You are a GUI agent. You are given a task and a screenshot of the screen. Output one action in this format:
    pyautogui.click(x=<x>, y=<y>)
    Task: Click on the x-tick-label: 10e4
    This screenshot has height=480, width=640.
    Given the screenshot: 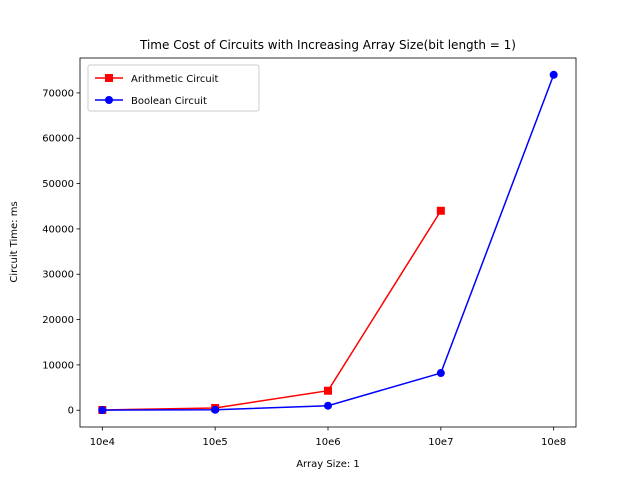 What is the action you would take?
    pyautogui.click(x=102, y=442)
    